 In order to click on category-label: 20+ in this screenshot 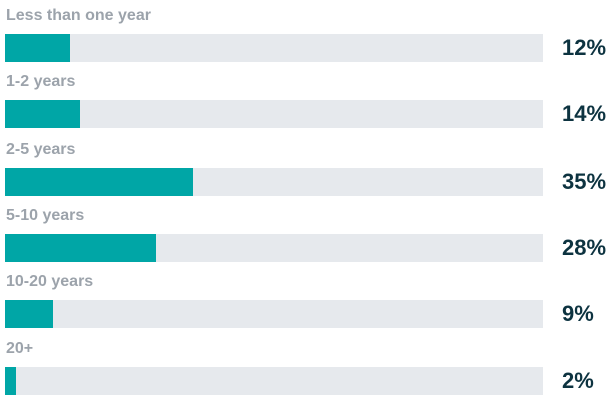, I will do `click(20, 348)`.